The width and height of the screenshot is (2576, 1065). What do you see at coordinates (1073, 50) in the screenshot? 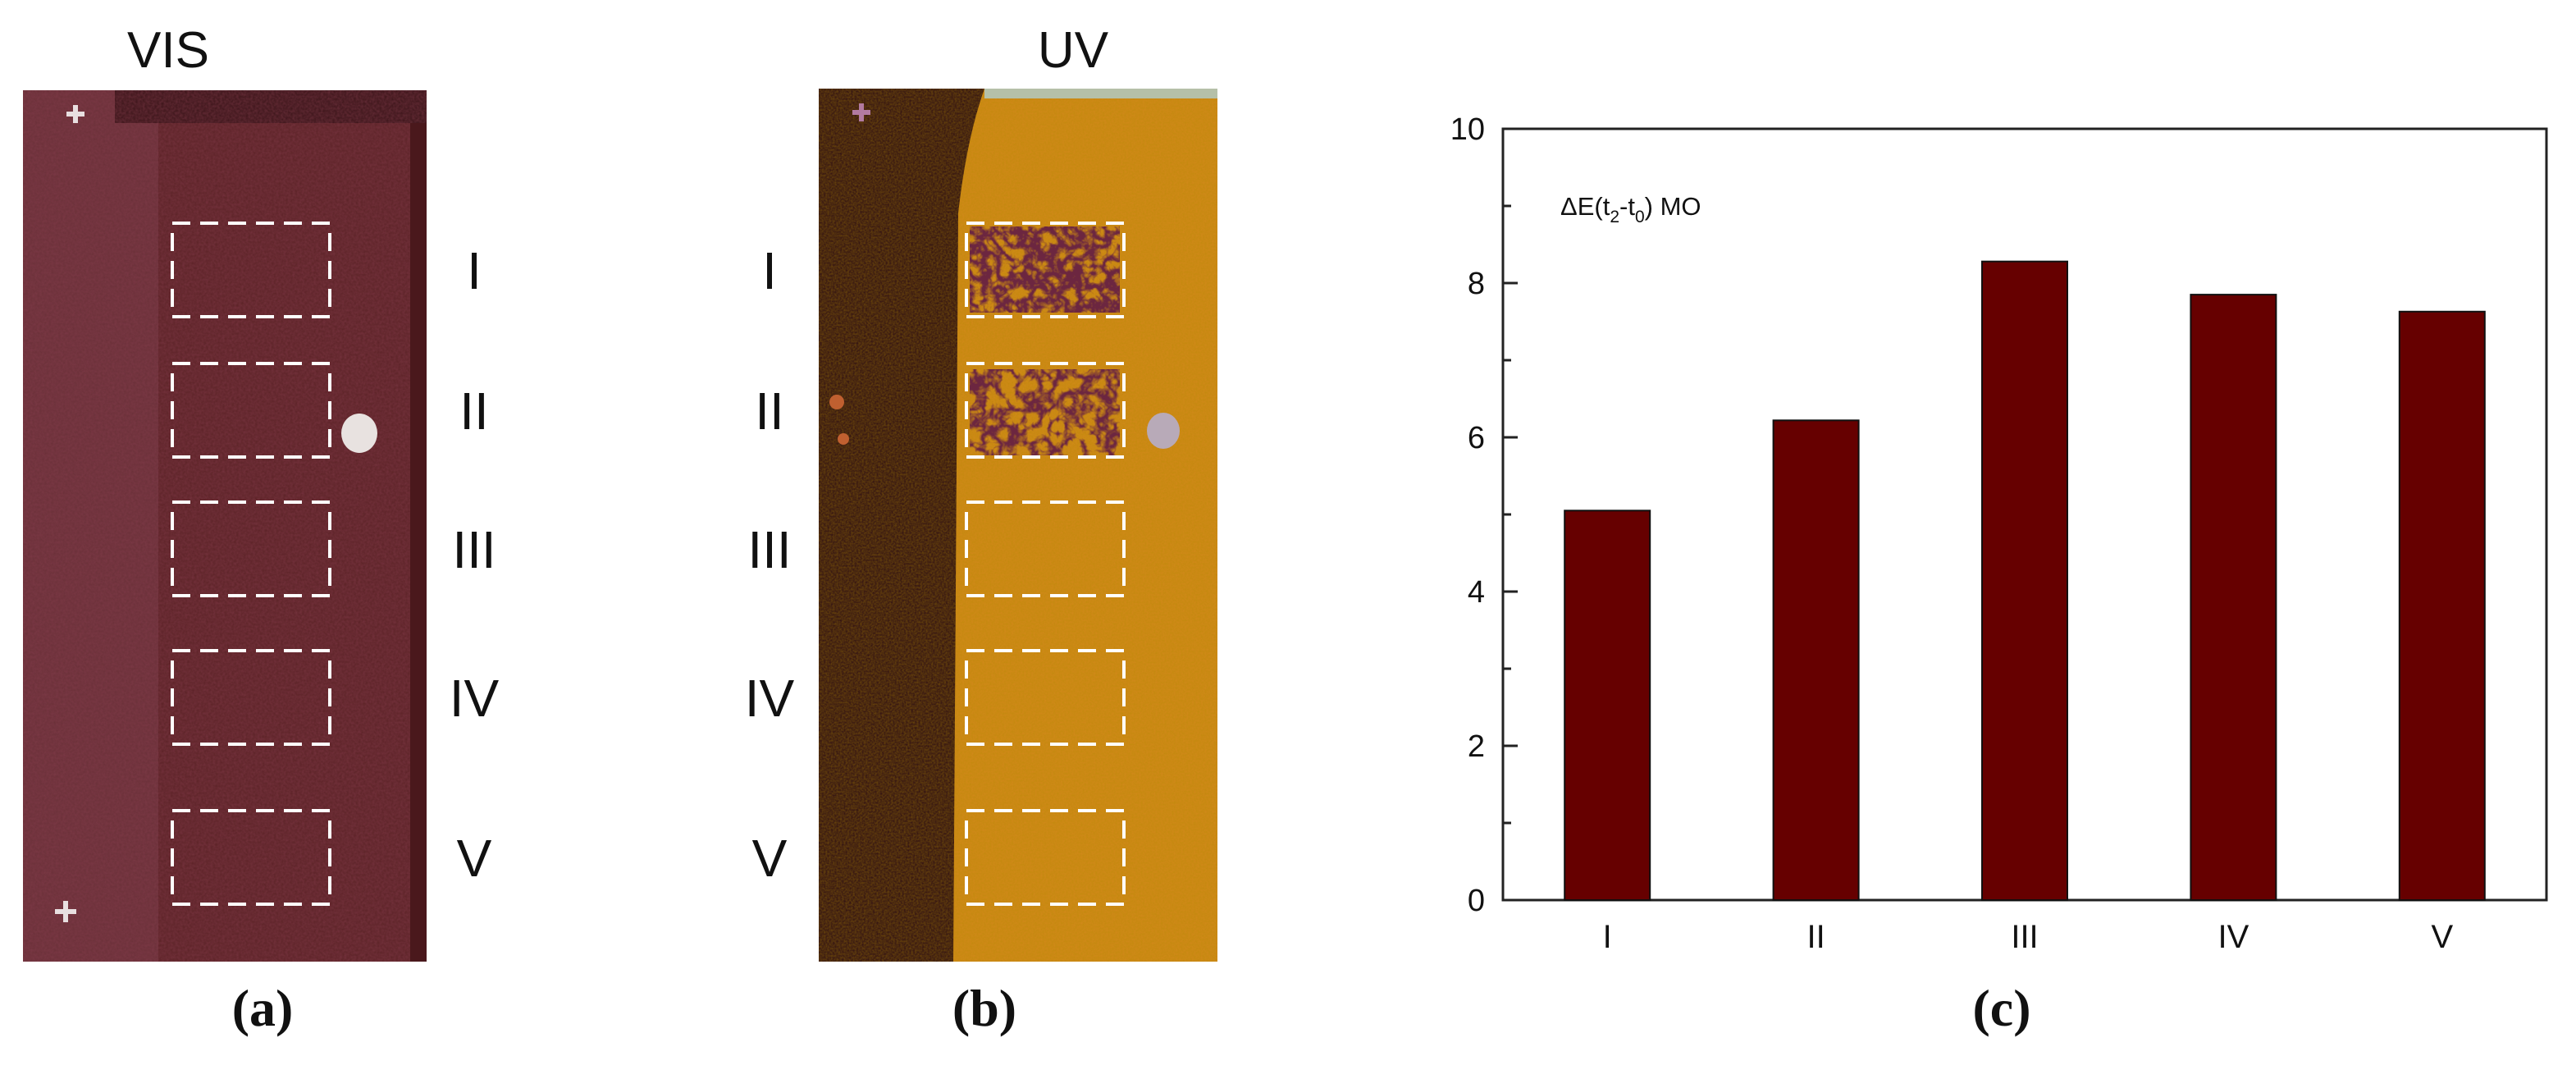
I see `panel-b-title: UV` at bounding box center [1073, 50].